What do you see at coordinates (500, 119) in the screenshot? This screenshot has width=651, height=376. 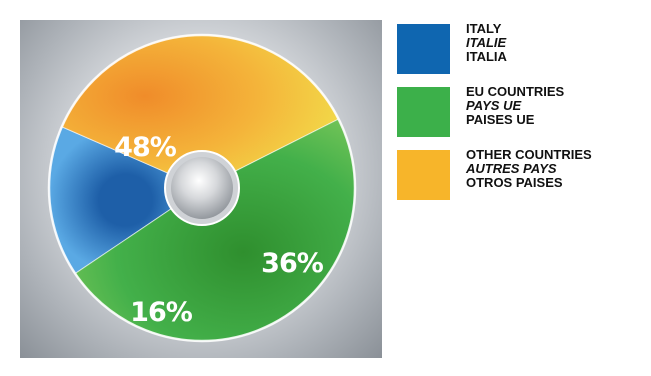 I see `legend-eu-es: PAISES UE` at bounding box center [500, 119].